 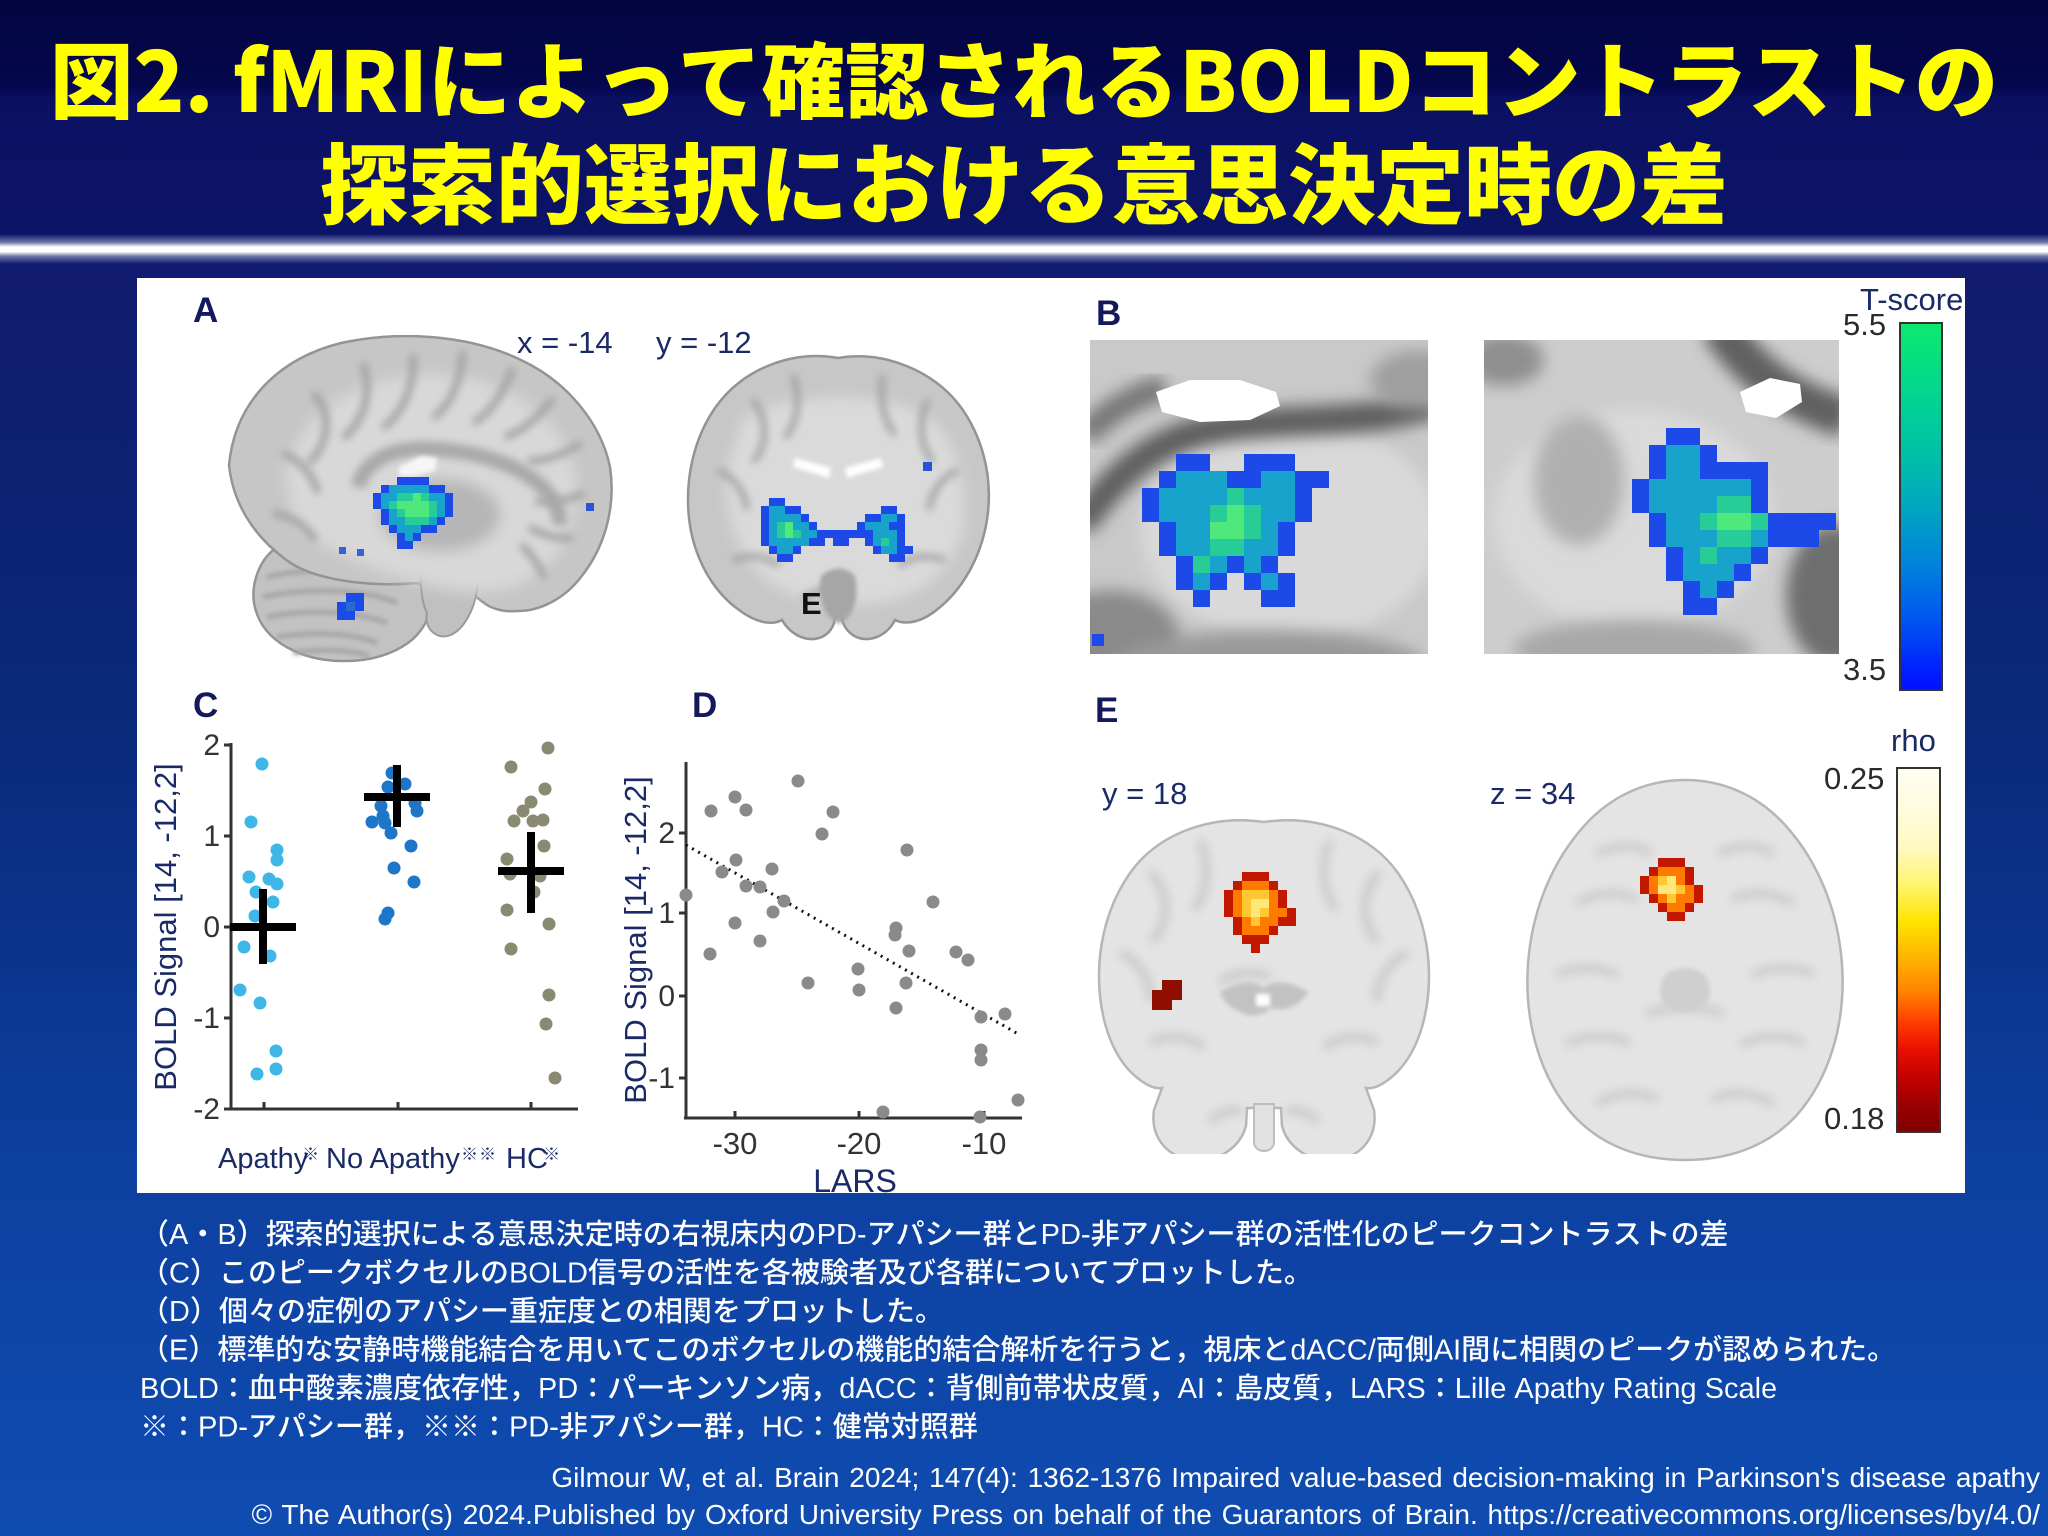 I want to click on svg-text: Apathy, so click(x=263, y=1159).